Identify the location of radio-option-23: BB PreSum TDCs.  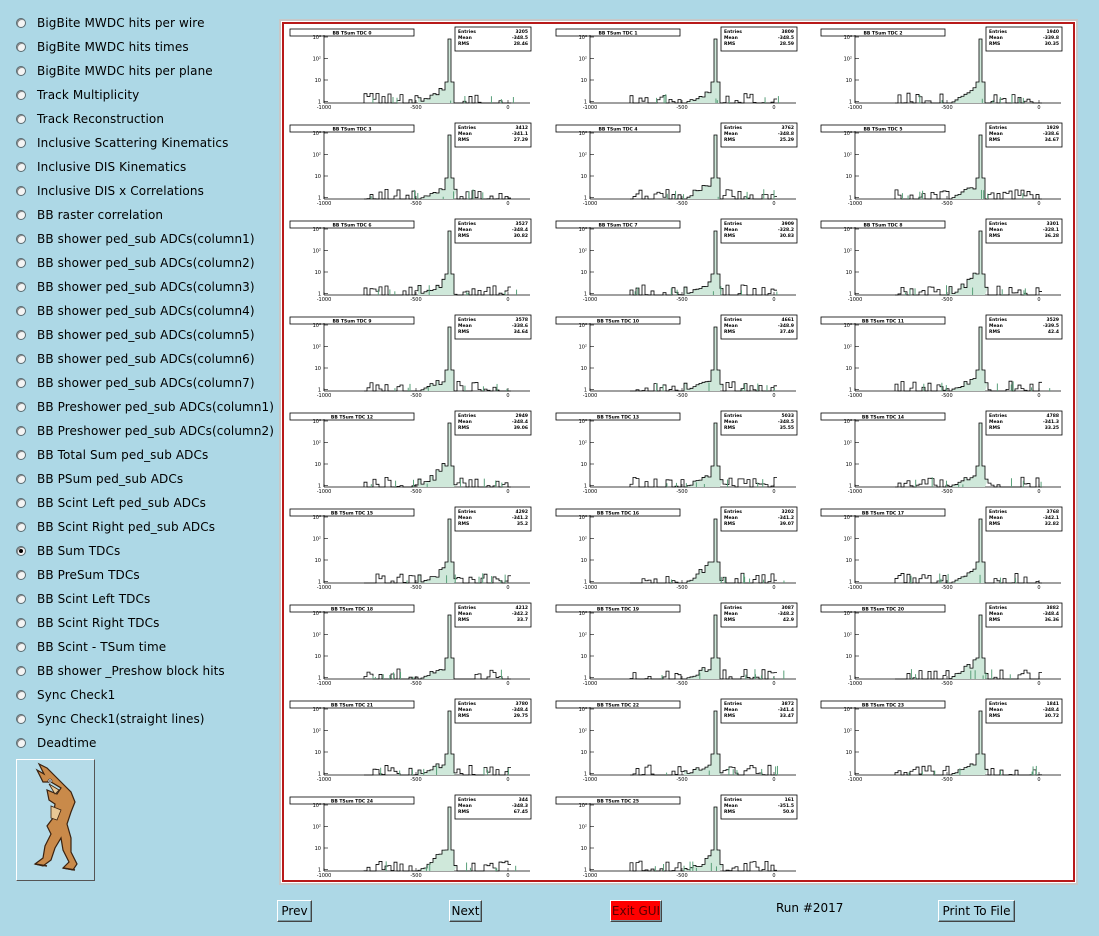
(78, 575).